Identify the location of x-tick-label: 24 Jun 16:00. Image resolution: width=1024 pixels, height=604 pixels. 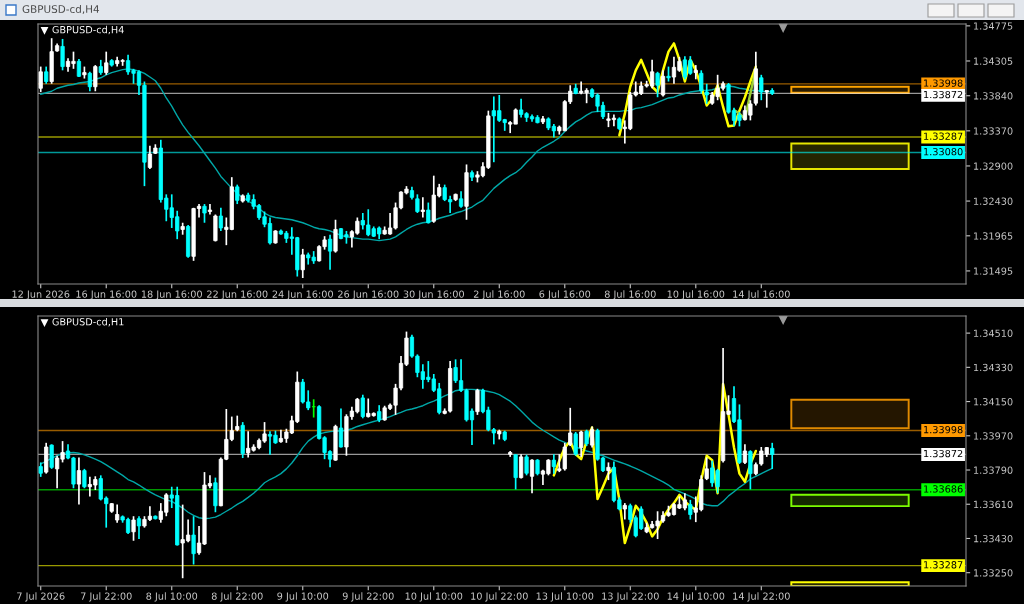
(302, 295).